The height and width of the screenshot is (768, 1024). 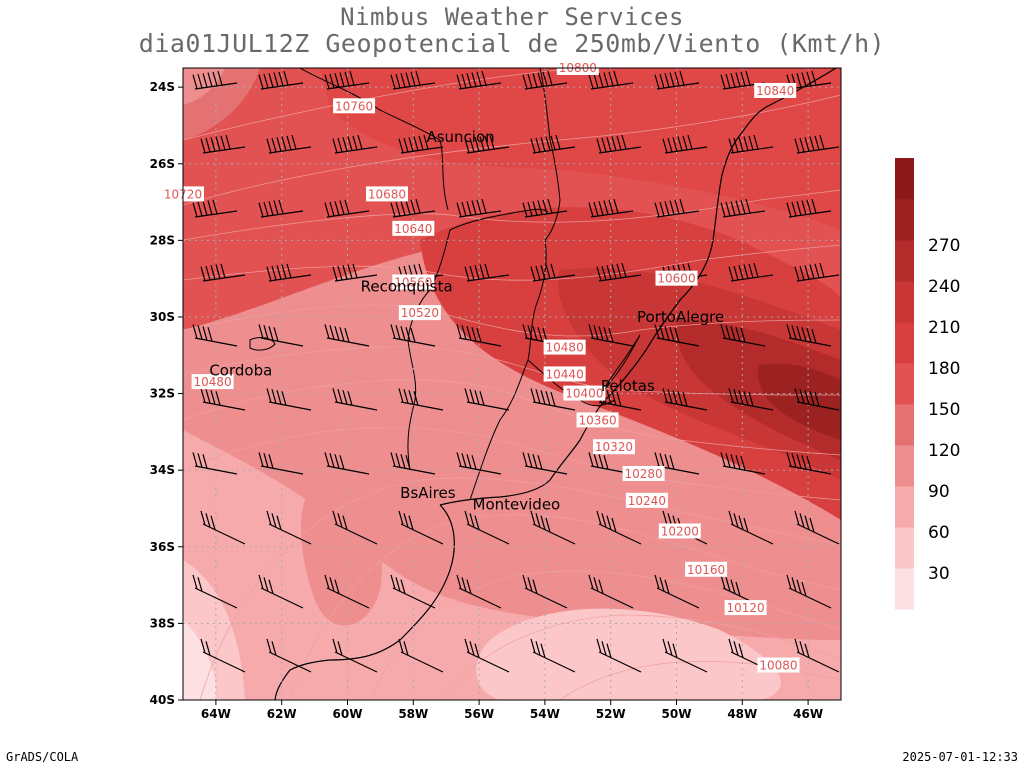 I want to click on lat-tick-label: 24S, so click(x=162, y=87).